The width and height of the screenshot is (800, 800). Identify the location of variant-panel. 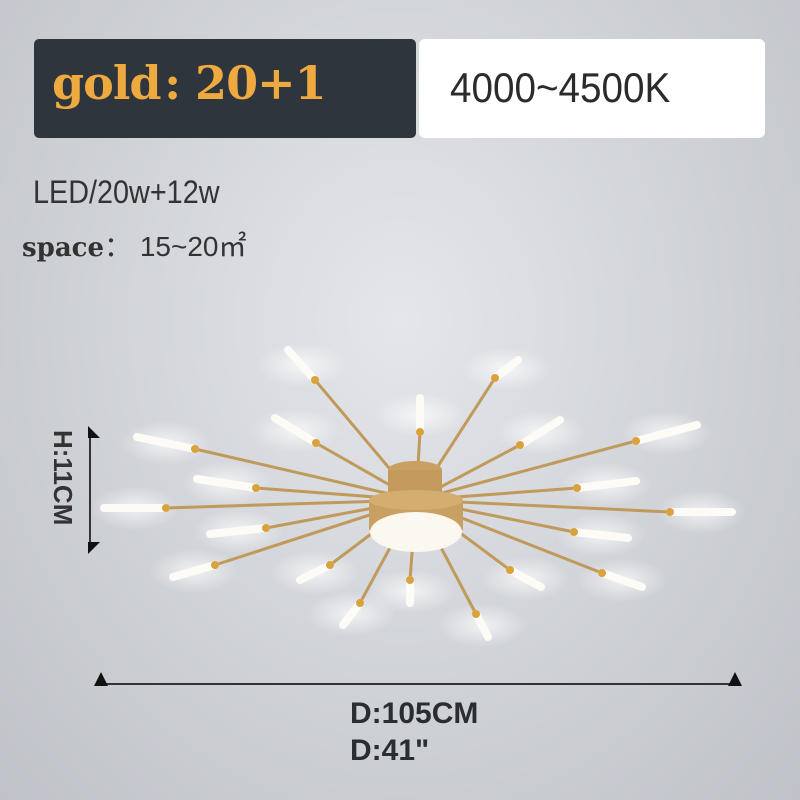
(225, 88).